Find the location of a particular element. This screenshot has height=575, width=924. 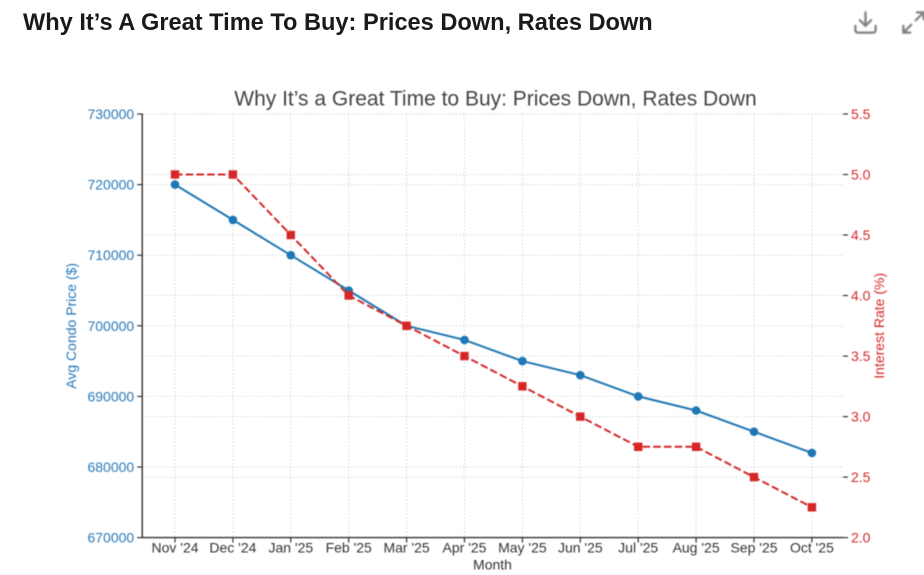

svg-text: Month is located at coordinates (492, 565).